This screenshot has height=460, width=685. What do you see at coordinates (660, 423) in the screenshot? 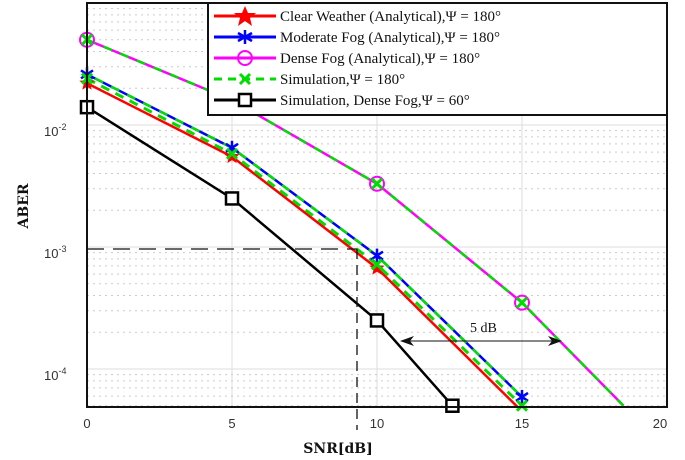
I see `x-tick: 20` at bounding box center [660, 423].